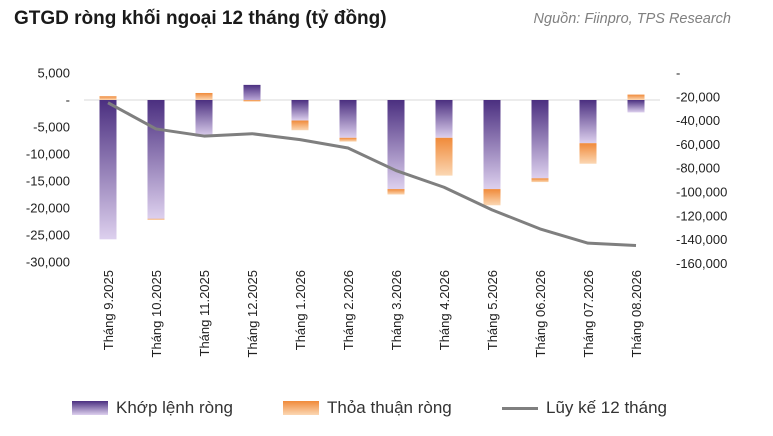  What do you see at coordinates (396, 310) in the screenshot?
I see `x-tick-label: Tháng 3.2026` at bounding box center [396, 310].